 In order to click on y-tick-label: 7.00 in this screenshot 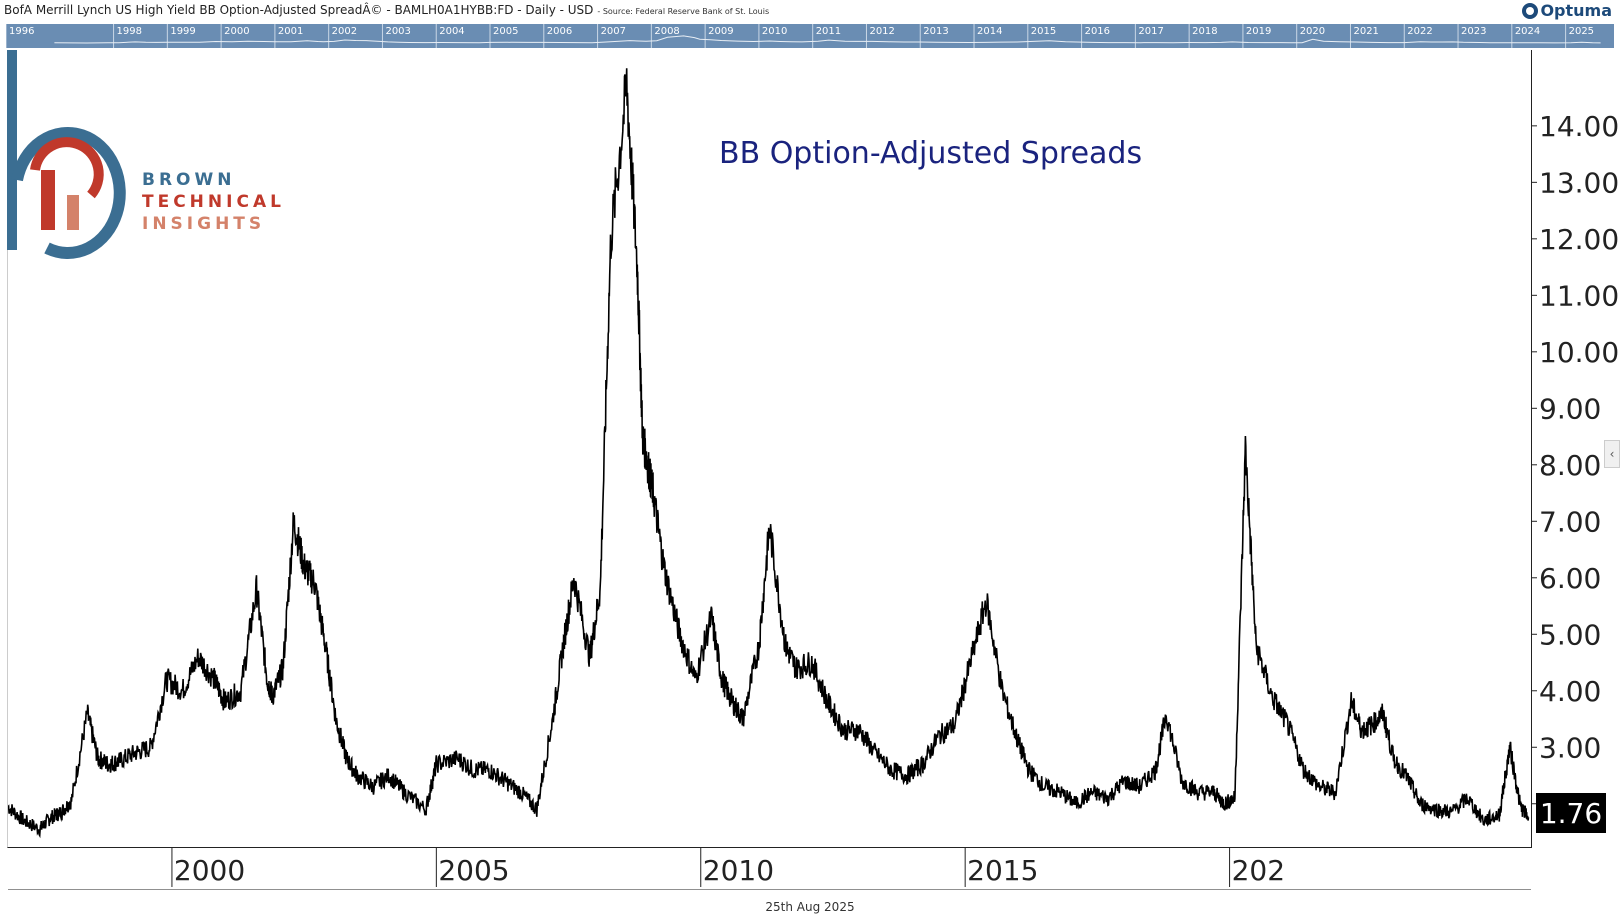, I will do `click(1570, 521)`.